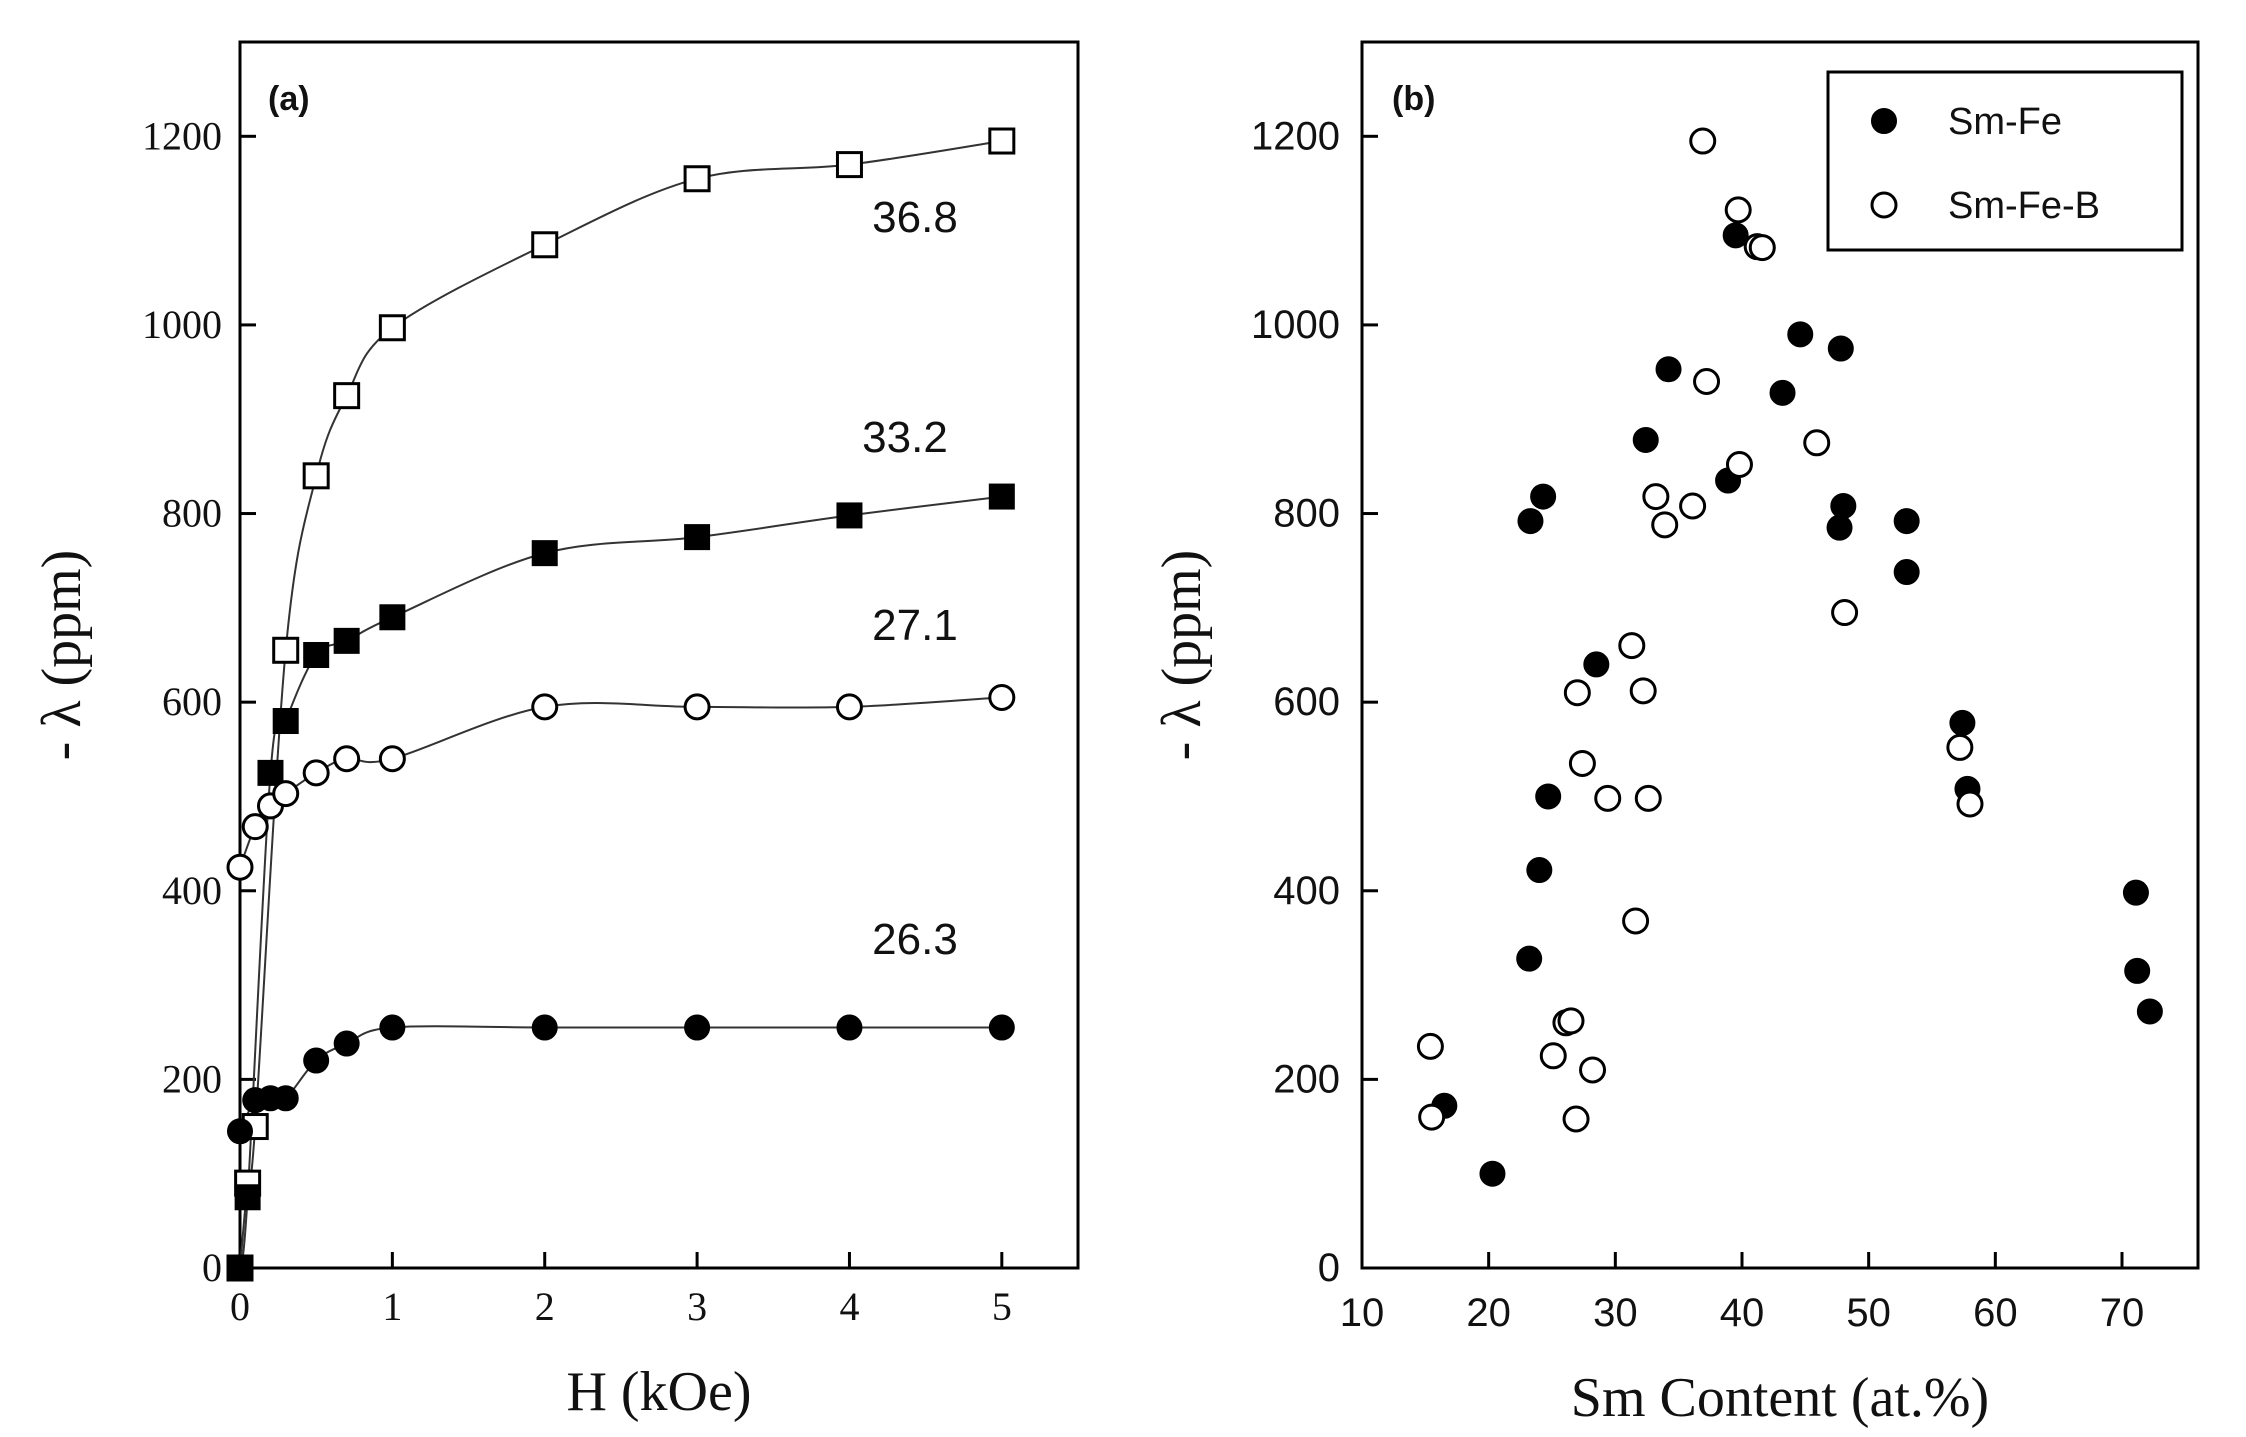  What do you see at coordinates (1742, 1313) in the screenshot?
I see `x-tick-label: 40` at bounding box center [1742, 1313].